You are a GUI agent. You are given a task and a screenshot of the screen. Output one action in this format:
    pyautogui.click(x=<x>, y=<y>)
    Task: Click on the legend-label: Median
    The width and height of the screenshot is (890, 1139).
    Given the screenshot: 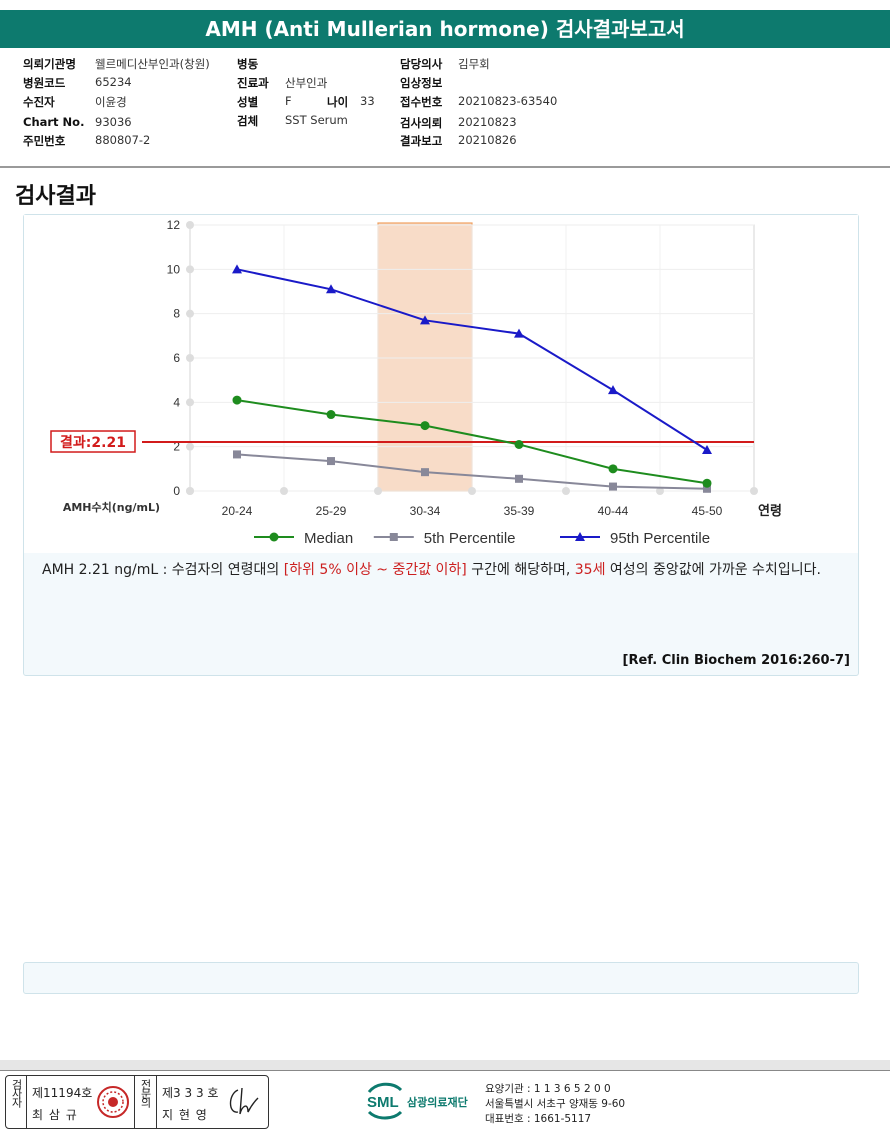 What is the action you would take?
    pyautogui.click(x=328, y=538)
    